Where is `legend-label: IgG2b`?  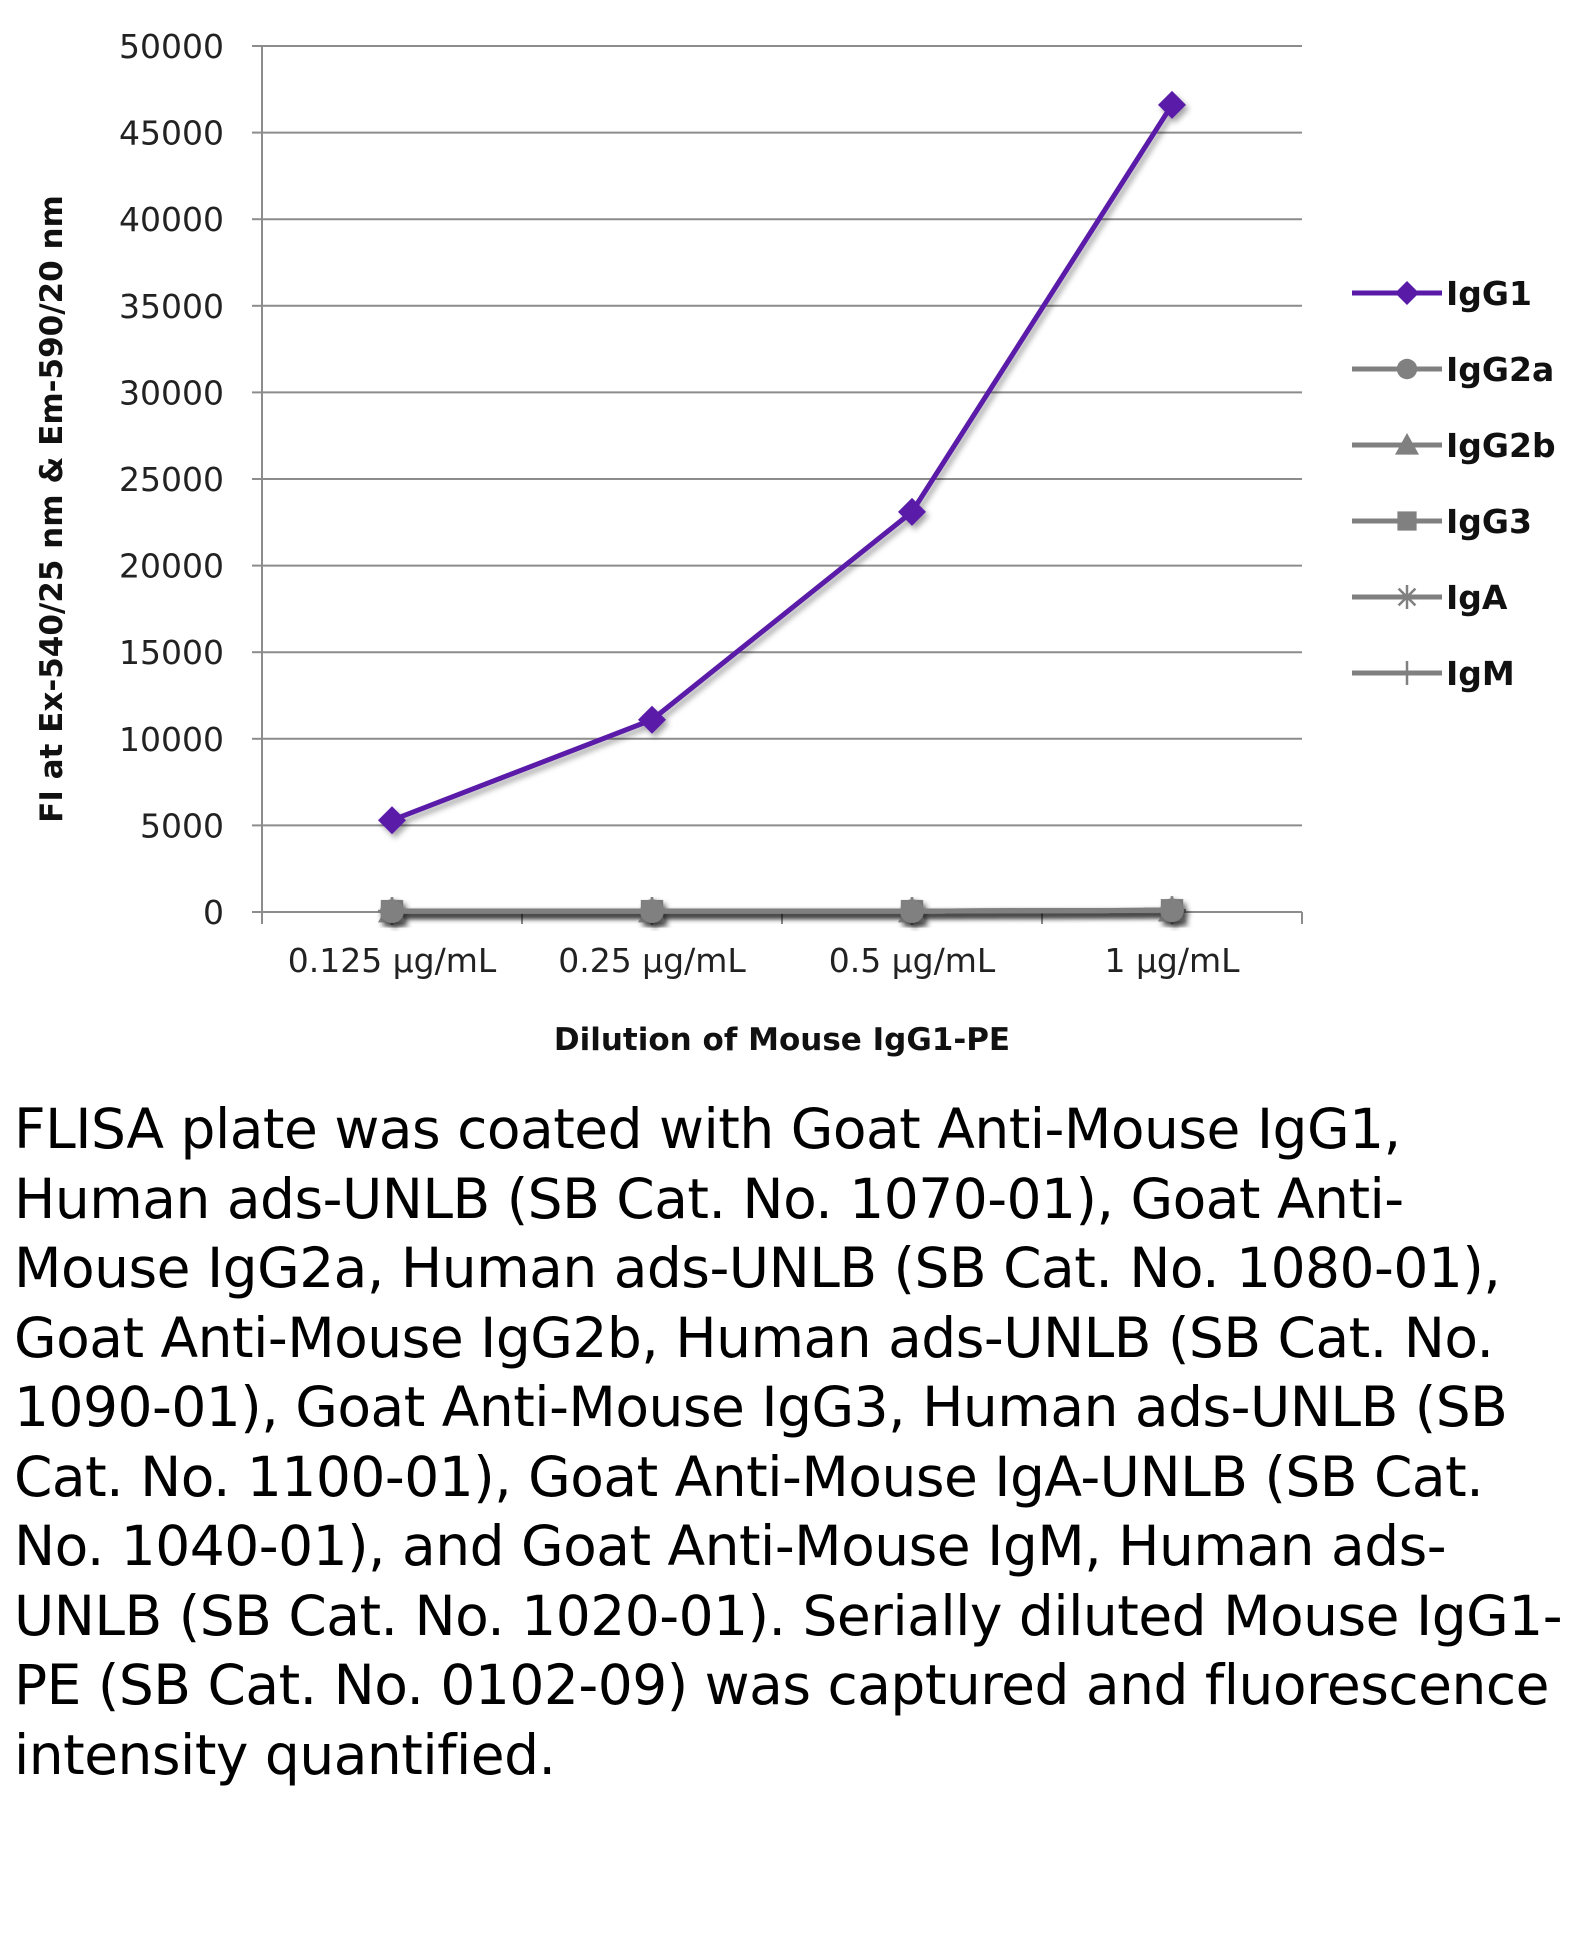 legend-label: IgG2b is located at coordinates (1501, 445).